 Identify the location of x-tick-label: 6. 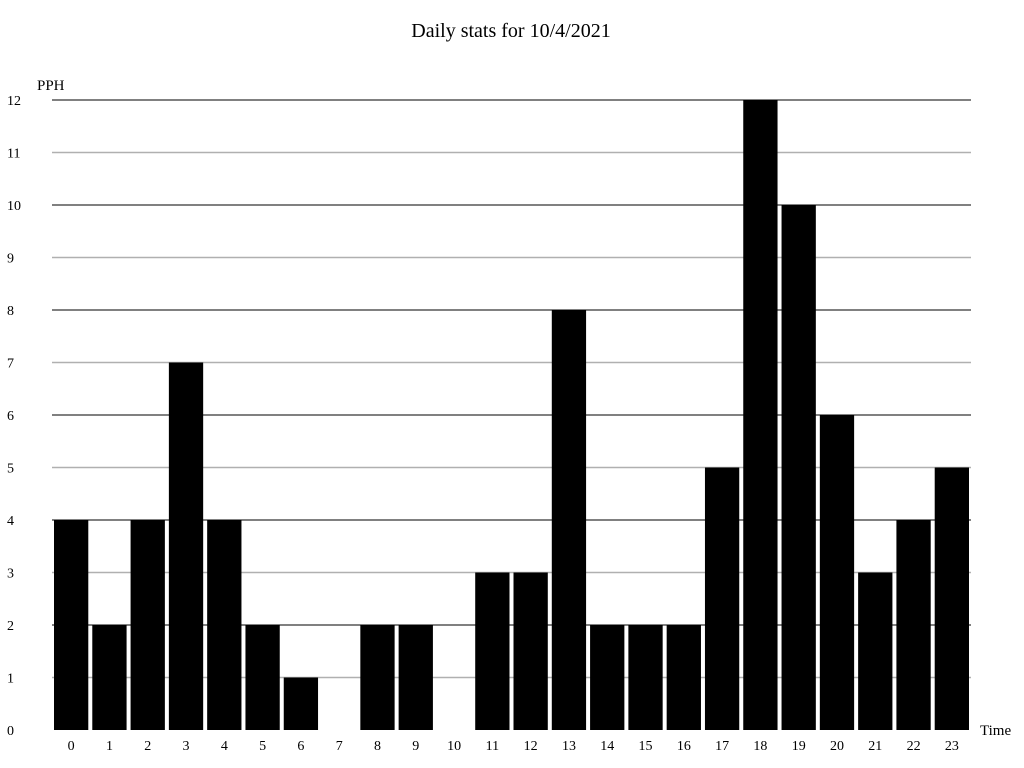
(300, 746).